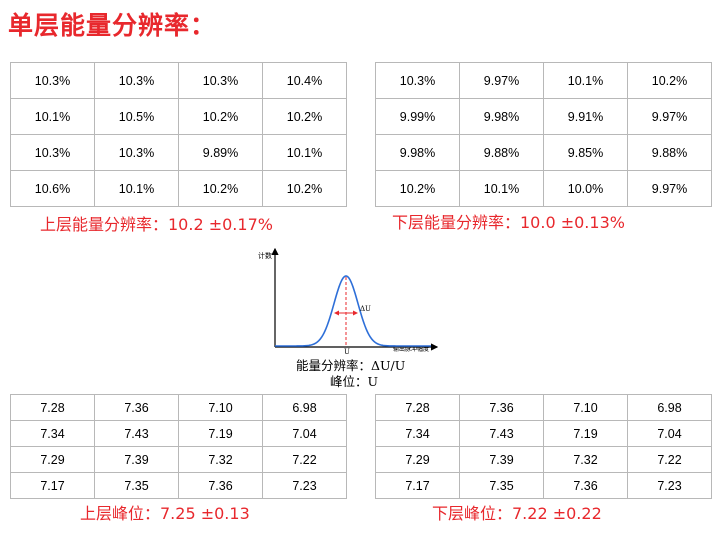  What do you see at coordinates (517, 513) in the screenshot?
I see `lower-peak-caption: 下层峰位：7.22 ±0.22` at bounding box center [517, 513].